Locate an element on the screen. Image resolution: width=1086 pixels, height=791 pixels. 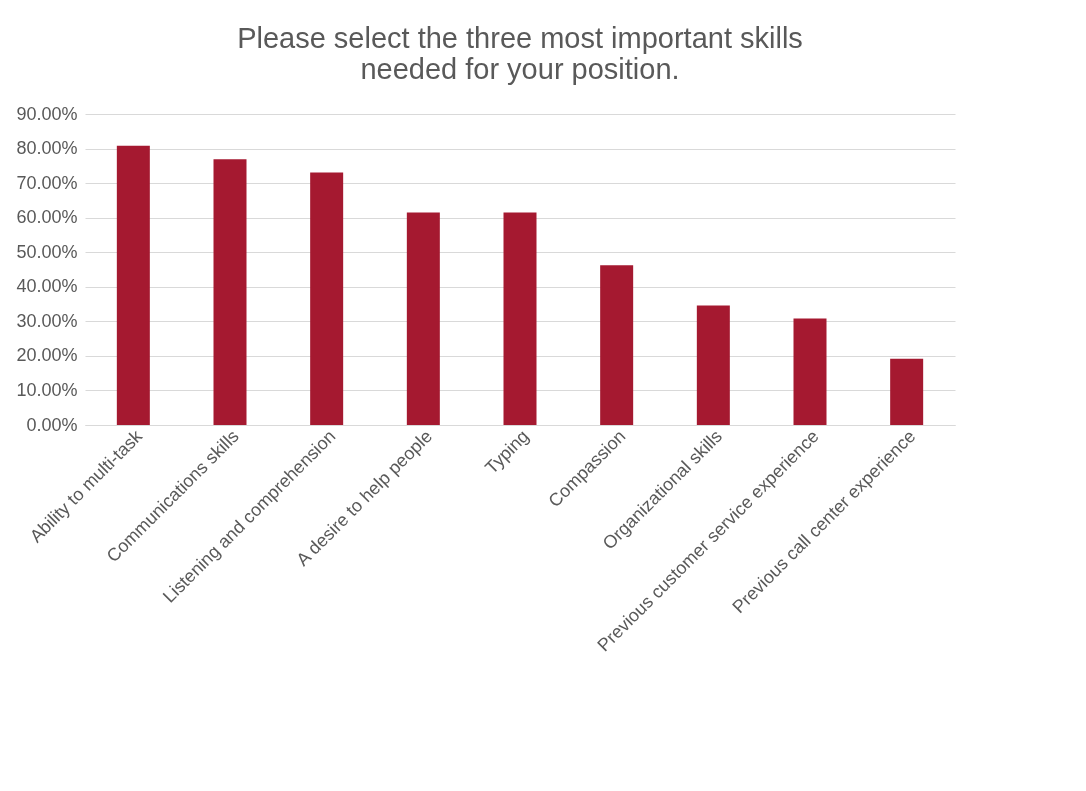
y-tick-label: 60.00% is located at coordinates (47, 217).